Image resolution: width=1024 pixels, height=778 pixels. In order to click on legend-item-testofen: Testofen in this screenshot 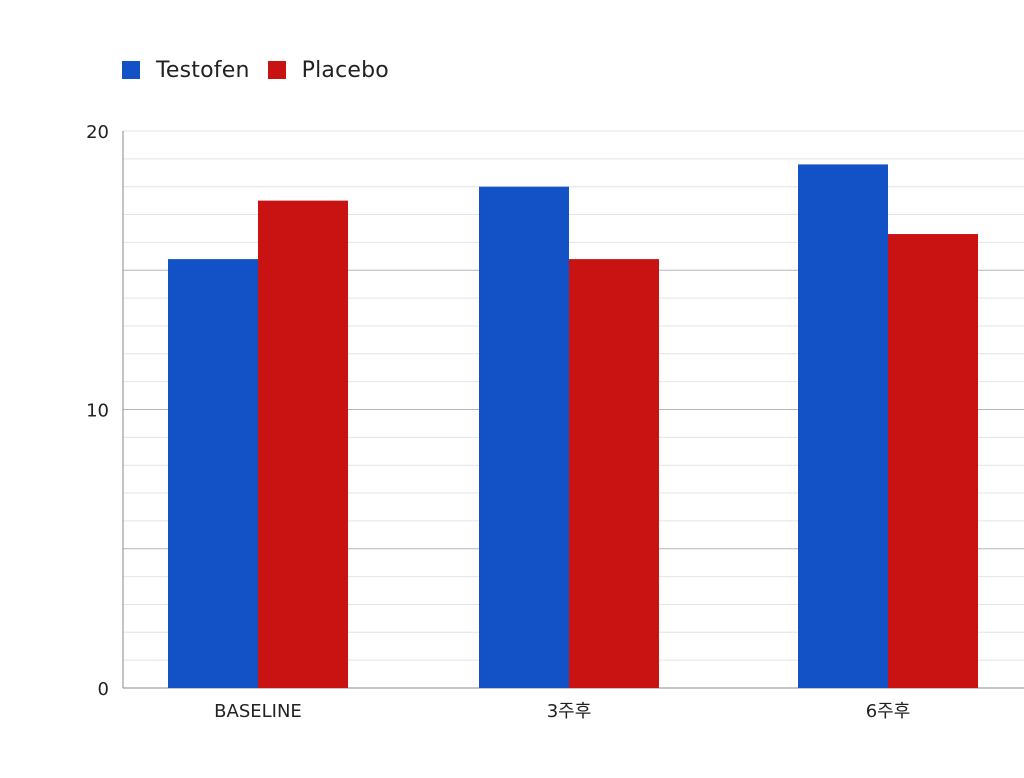, I will do `click(186, 70)`.